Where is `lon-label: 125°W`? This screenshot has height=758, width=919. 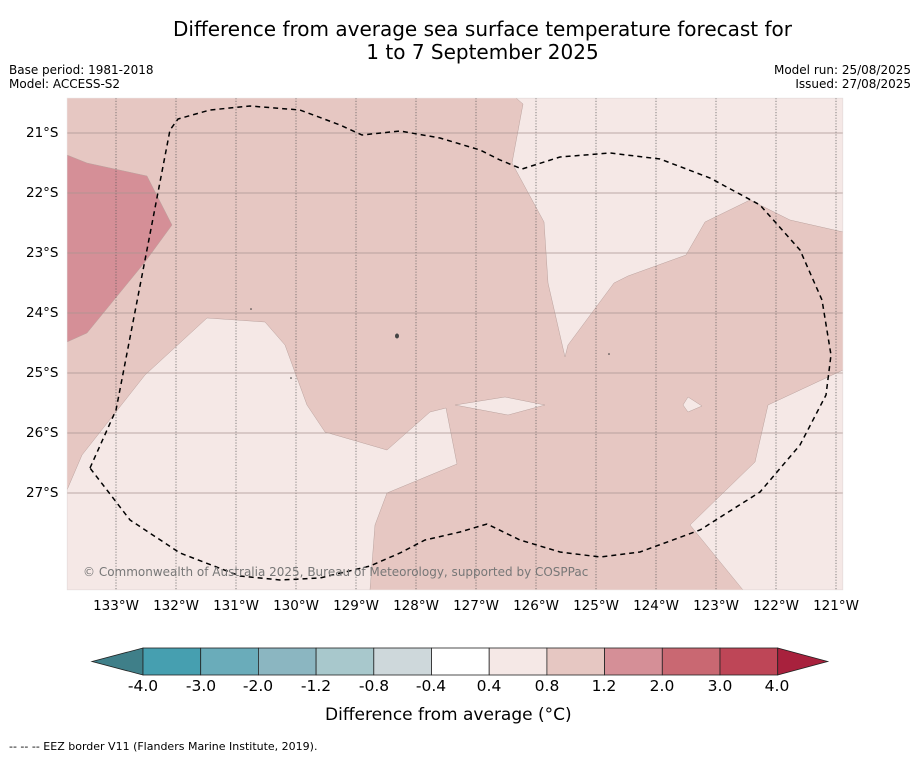
lon-label: 125°W is located at coordinates (596, 606).